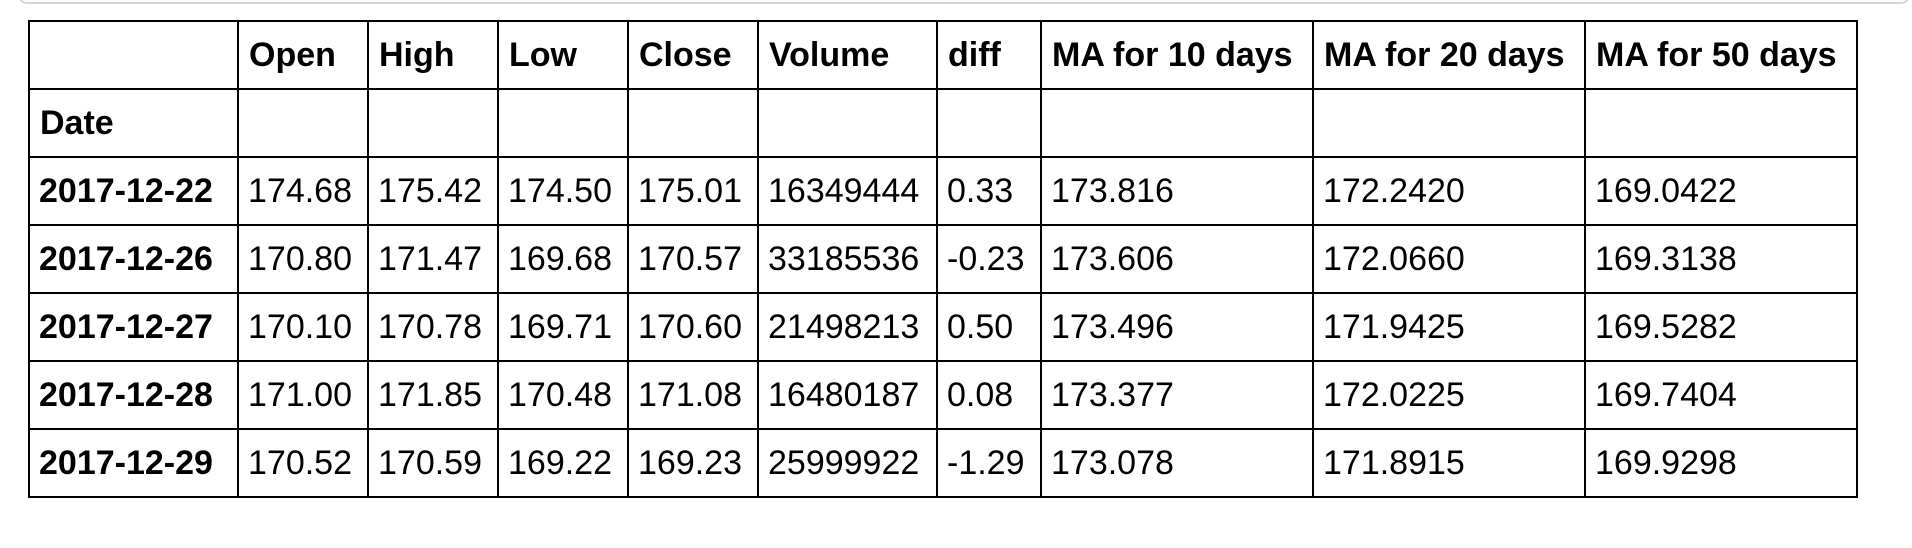  I want to click on cell-low: 169.68, so click(563, 259).